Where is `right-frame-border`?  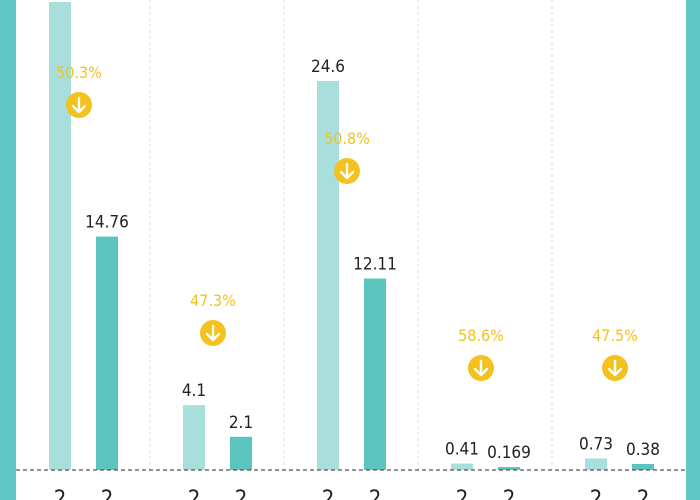 right-frame-border is located at coordinates (693, 250).